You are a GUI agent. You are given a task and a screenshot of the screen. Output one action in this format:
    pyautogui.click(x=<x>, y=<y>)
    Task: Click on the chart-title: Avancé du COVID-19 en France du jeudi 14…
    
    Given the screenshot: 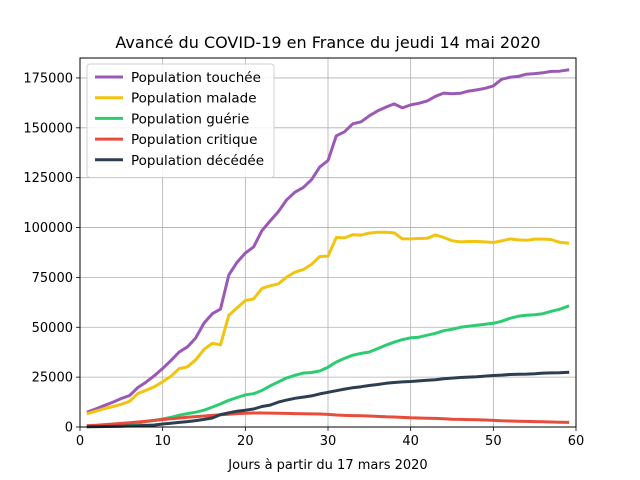 What is the action you would take?
    pyautogui.click(x=327, y=42)
    